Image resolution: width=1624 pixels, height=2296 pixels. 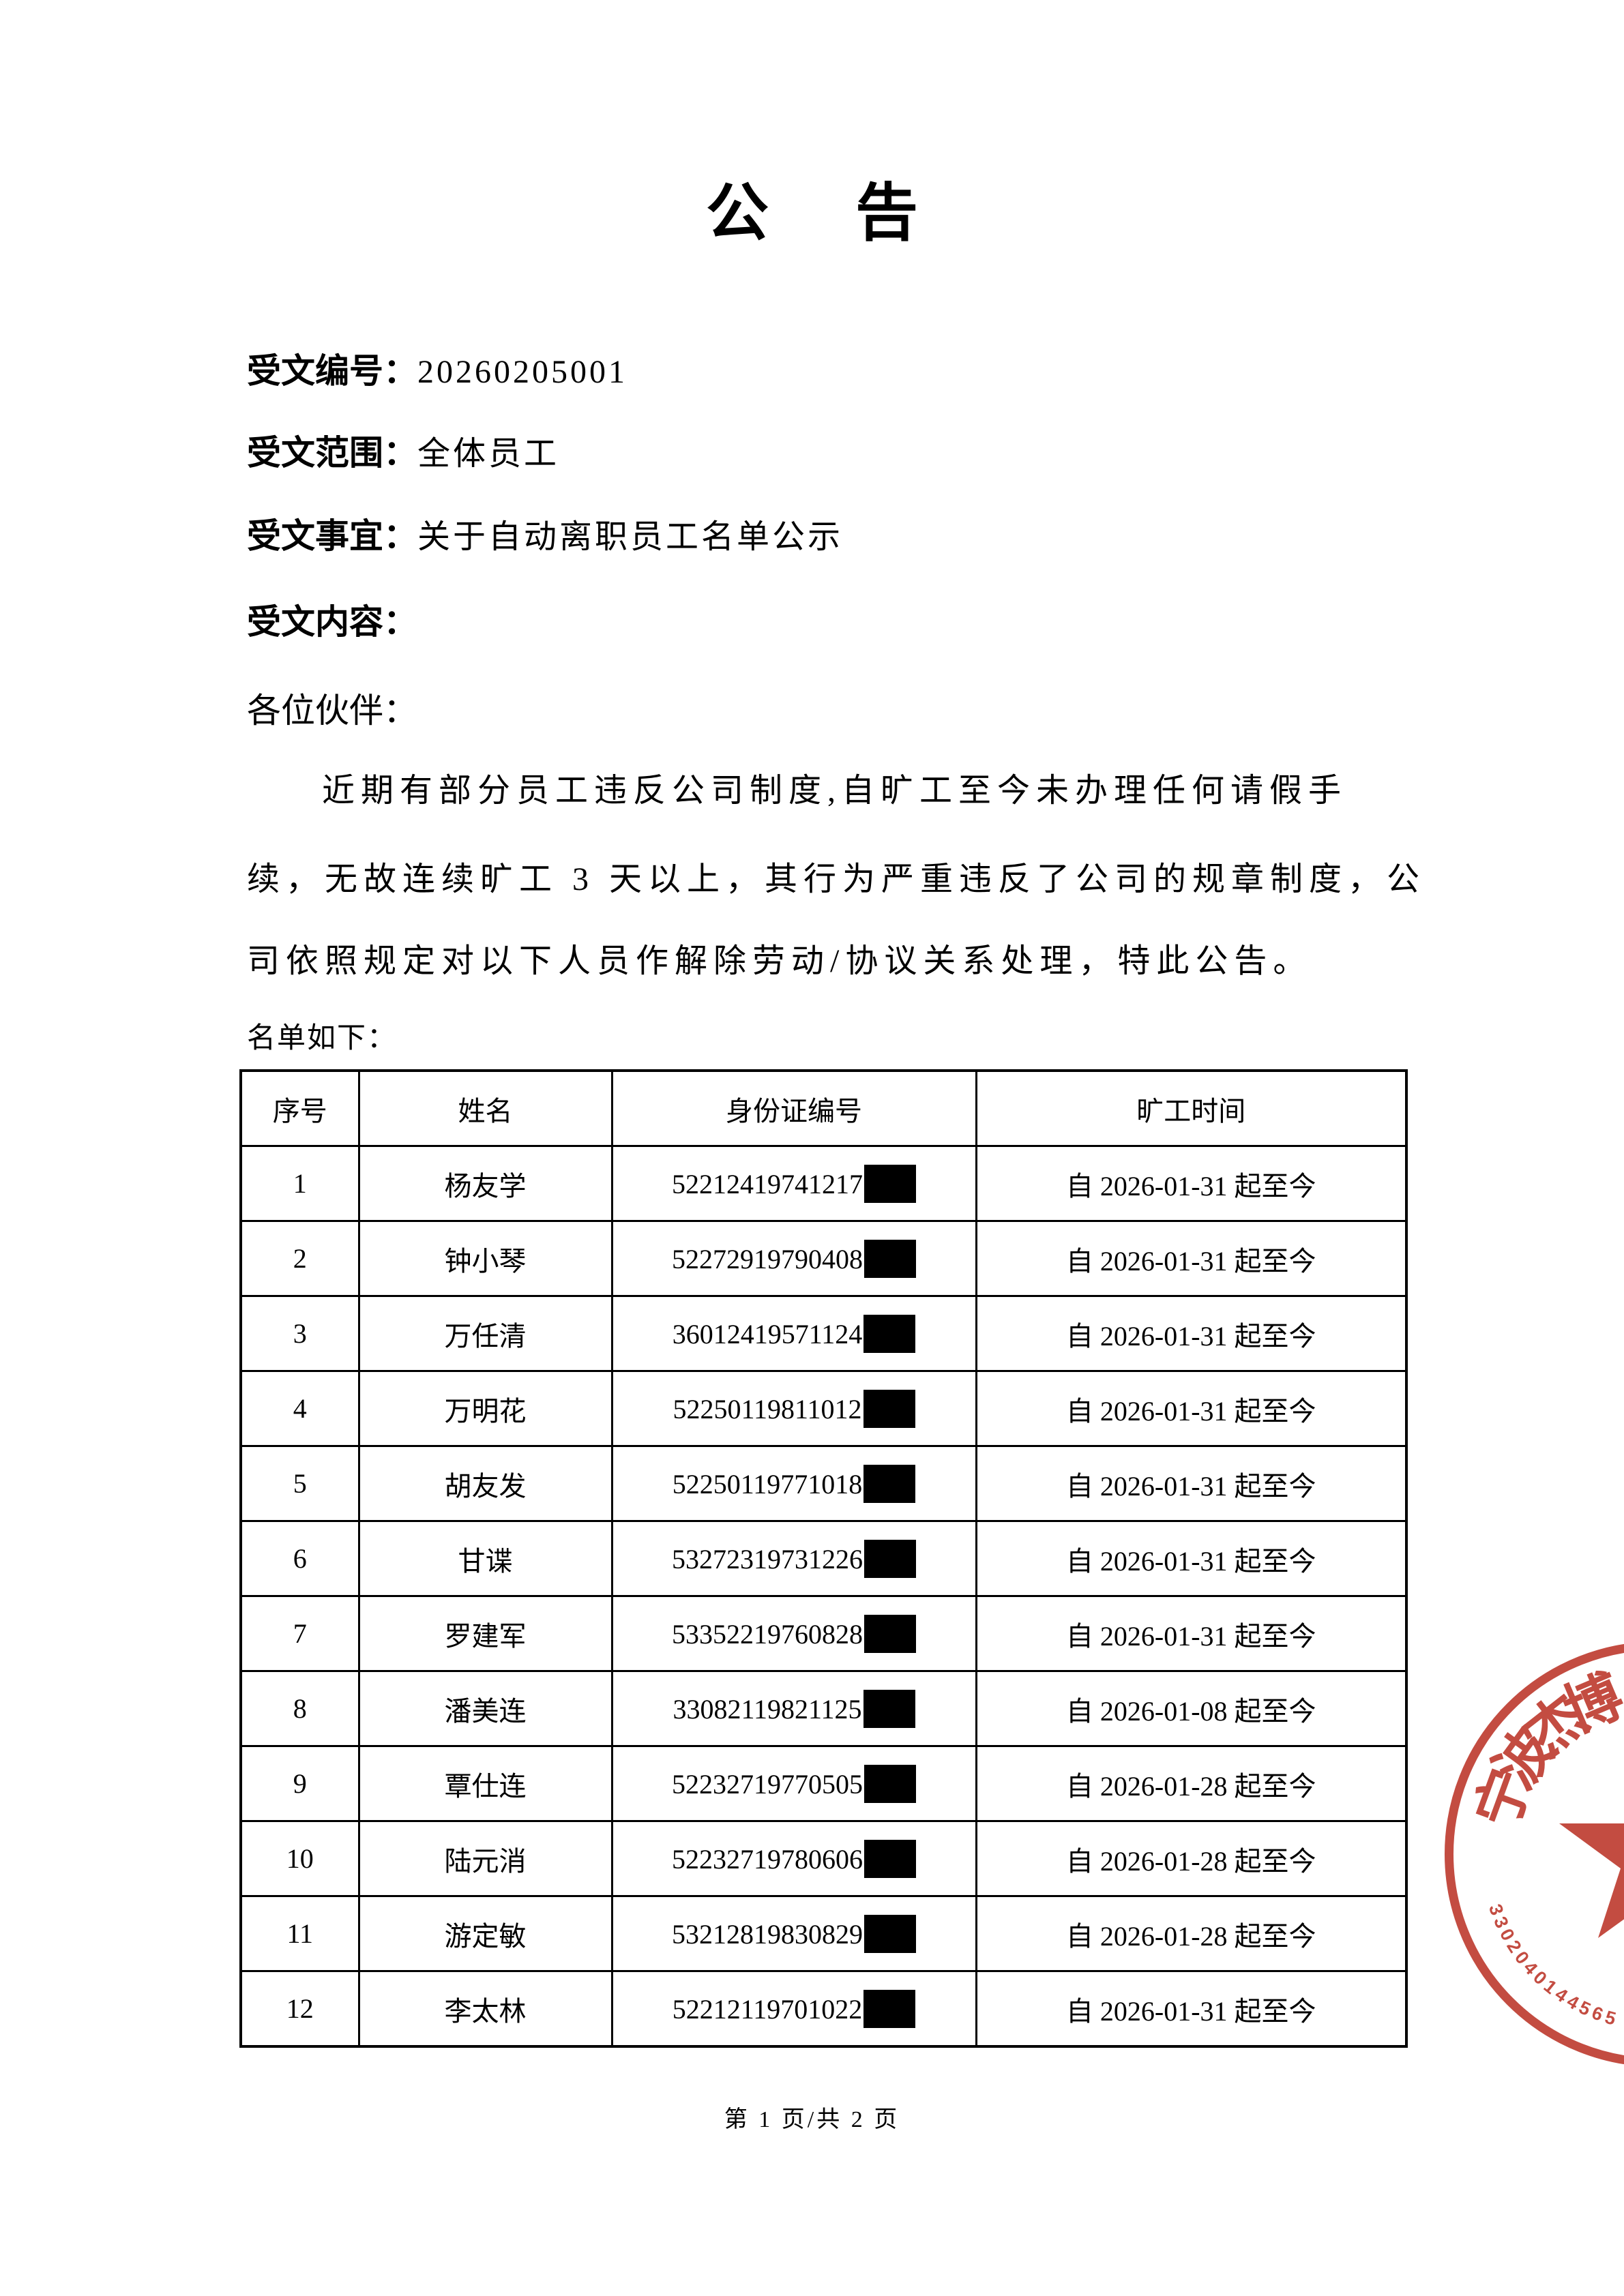 What do you see at coordinates (485, 1934) in the screenshot?
I see `cell-name: 游定敏` at bounding box center [485, 1934].